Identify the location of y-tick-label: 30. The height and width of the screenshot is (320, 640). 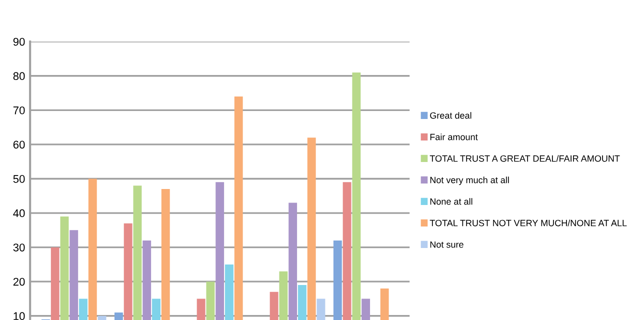
(19, 248).